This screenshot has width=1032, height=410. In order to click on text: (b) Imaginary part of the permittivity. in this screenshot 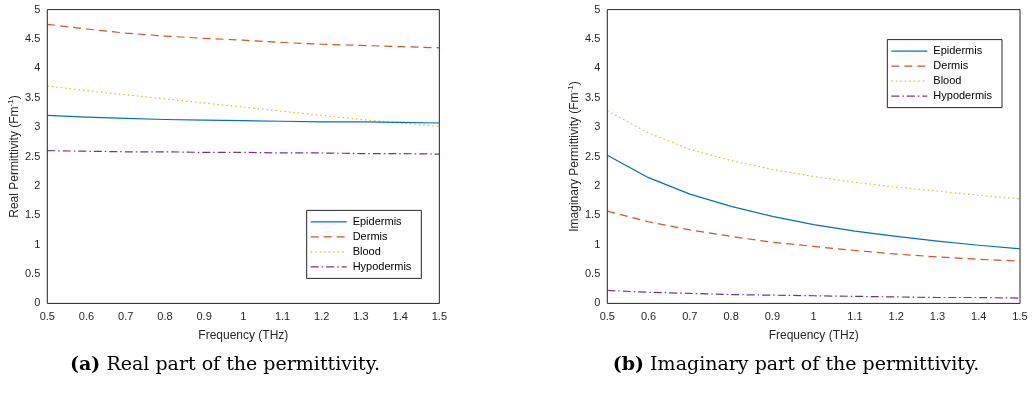, I will do `click(796, 363)`.